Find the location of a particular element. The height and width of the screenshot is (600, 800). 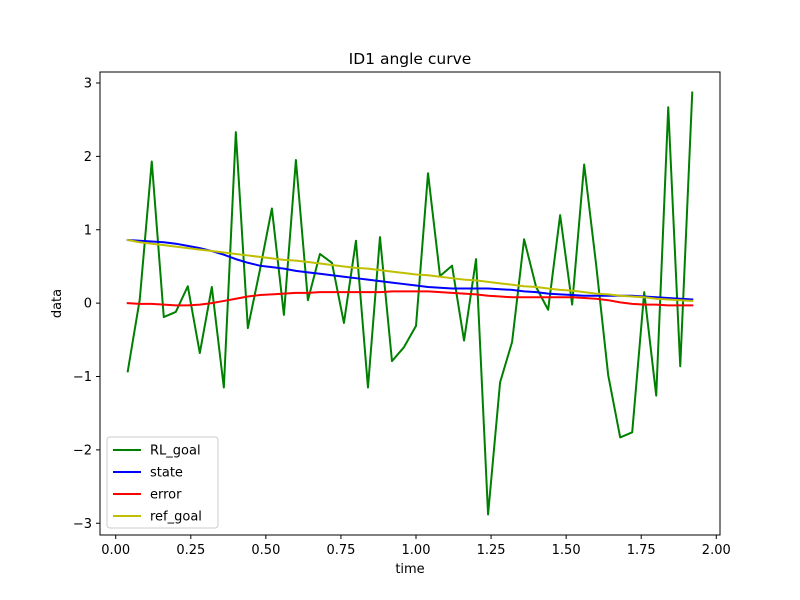

x-axis: 0.00 0.25 0.50 0.75 1.00 1.25 1.50 1.75 2.00 is located at coordinates (416, 546).